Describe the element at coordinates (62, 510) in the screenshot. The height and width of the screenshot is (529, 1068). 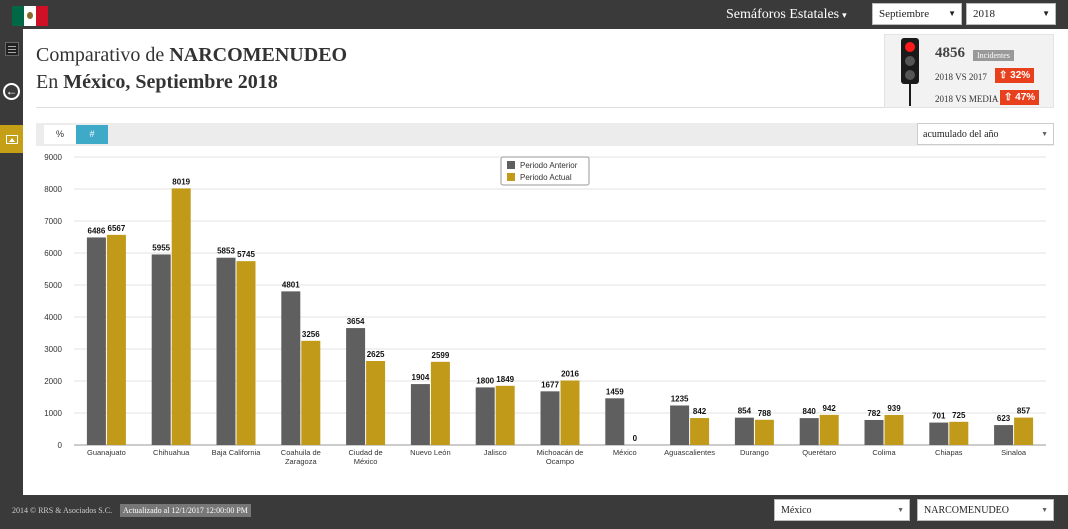
I see `copyright-text: 2014 © RRS & Asociados S.C.` at that location.